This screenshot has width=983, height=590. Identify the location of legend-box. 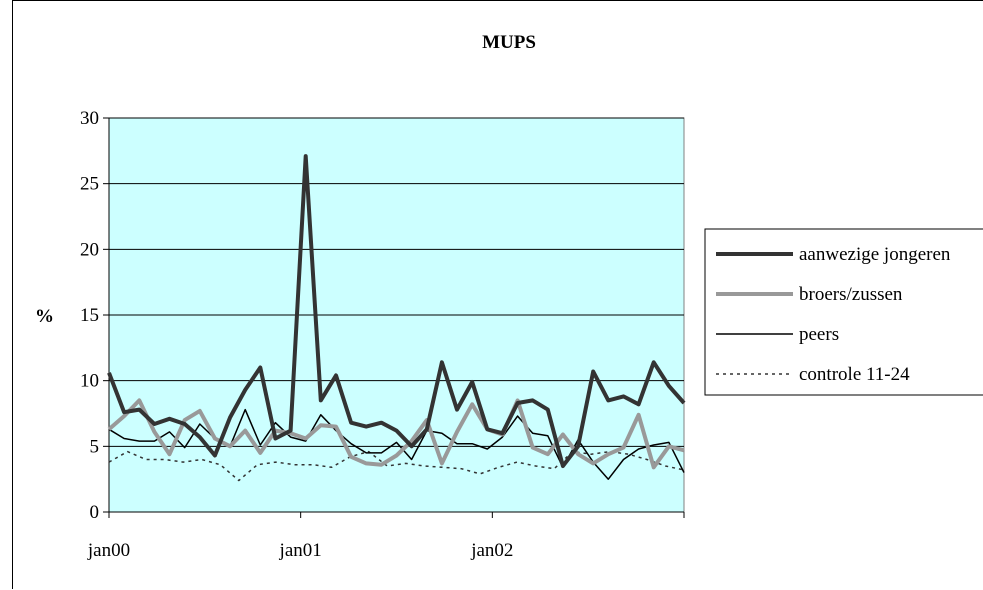
(843, 312).